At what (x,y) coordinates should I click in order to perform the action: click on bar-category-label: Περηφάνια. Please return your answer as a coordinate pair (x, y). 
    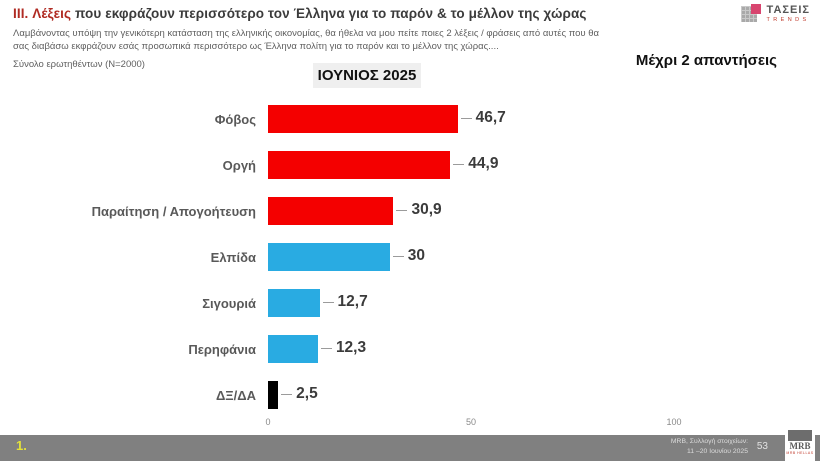
    Looking at the image, I should click on (222, 349).